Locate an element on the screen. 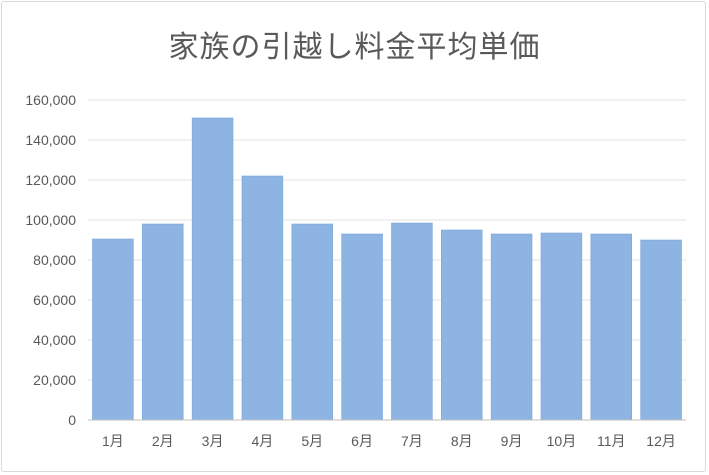 This screenshot has height=475, width=709. y-tick-label: 20,000 is located at coordinates (54, 380).